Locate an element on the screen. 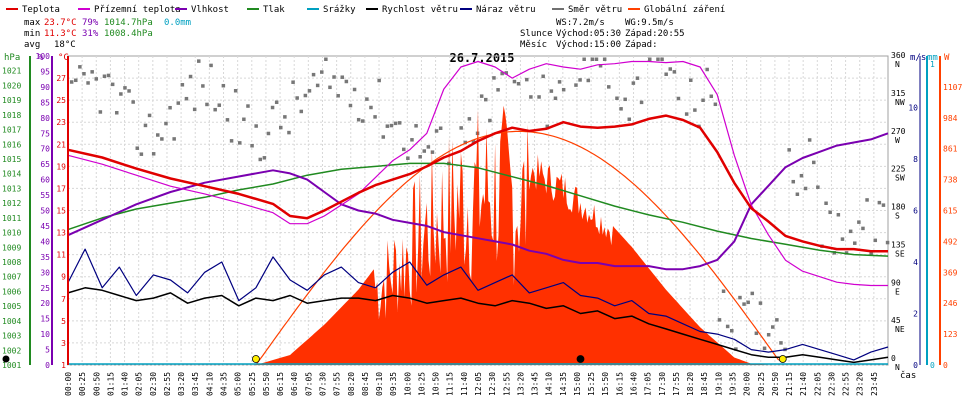 The image size is (966, 404). x-tick-label: 15:50 is located at coordinates (605, 384).